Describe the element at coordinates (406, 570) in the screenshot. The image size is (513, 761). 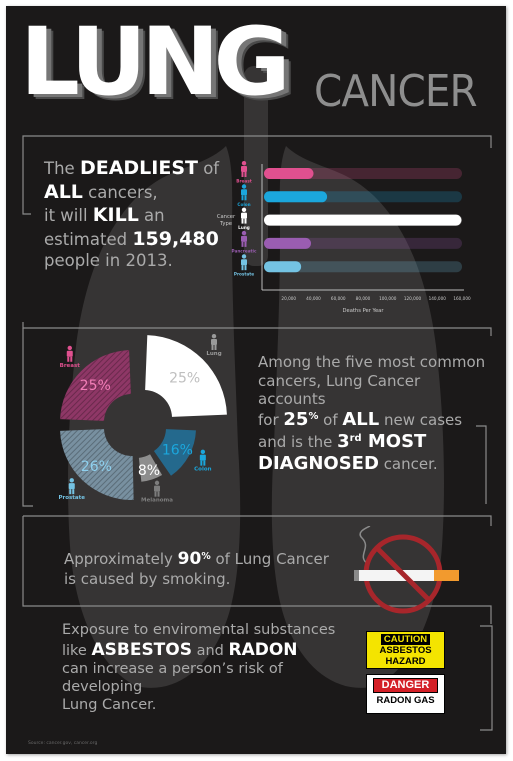
I see `no-smoking-icon` at that location.